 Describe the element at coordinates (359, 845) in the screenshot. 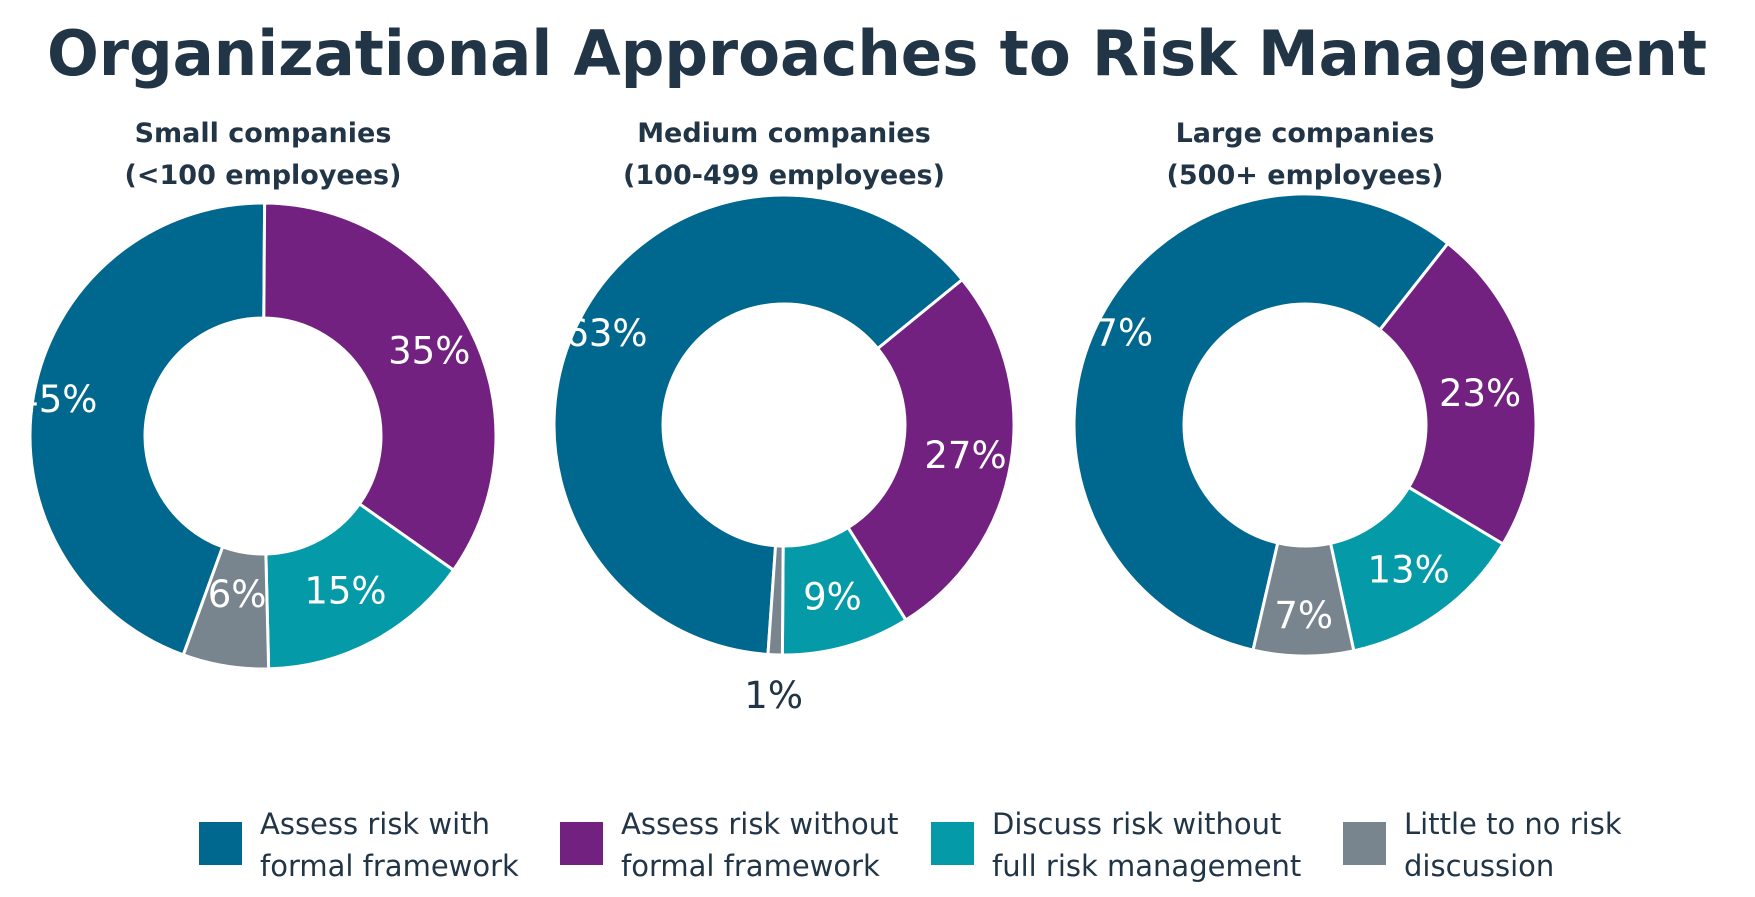

I see `legend-item-1: Assess risk with formal framework` at that location.